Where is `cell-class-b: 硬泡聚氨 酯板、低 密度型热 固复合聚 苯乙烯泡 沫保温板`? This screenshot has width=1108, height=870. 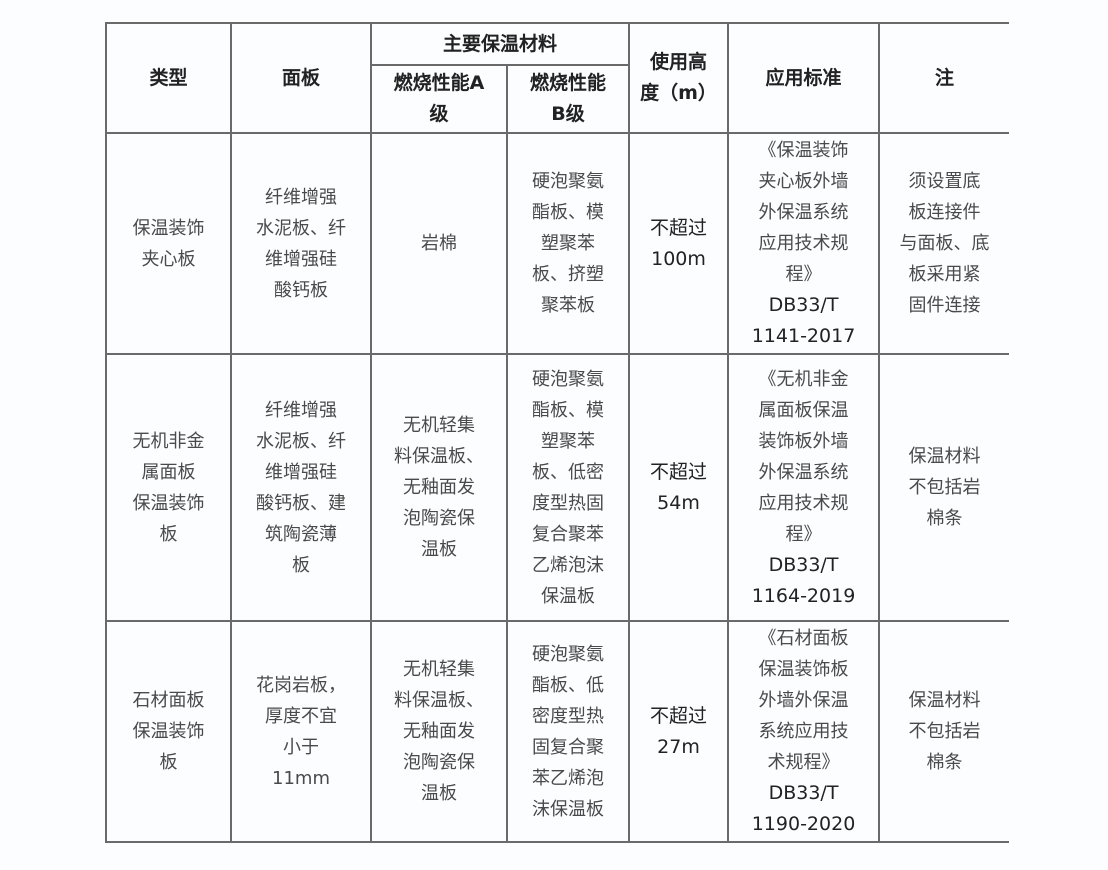 cell-class-b: 硬泡聚氨 酯板、低 密度型热 固复合聚 苯乙烯泡 沫保温板 is located at coordinates (568, 731).